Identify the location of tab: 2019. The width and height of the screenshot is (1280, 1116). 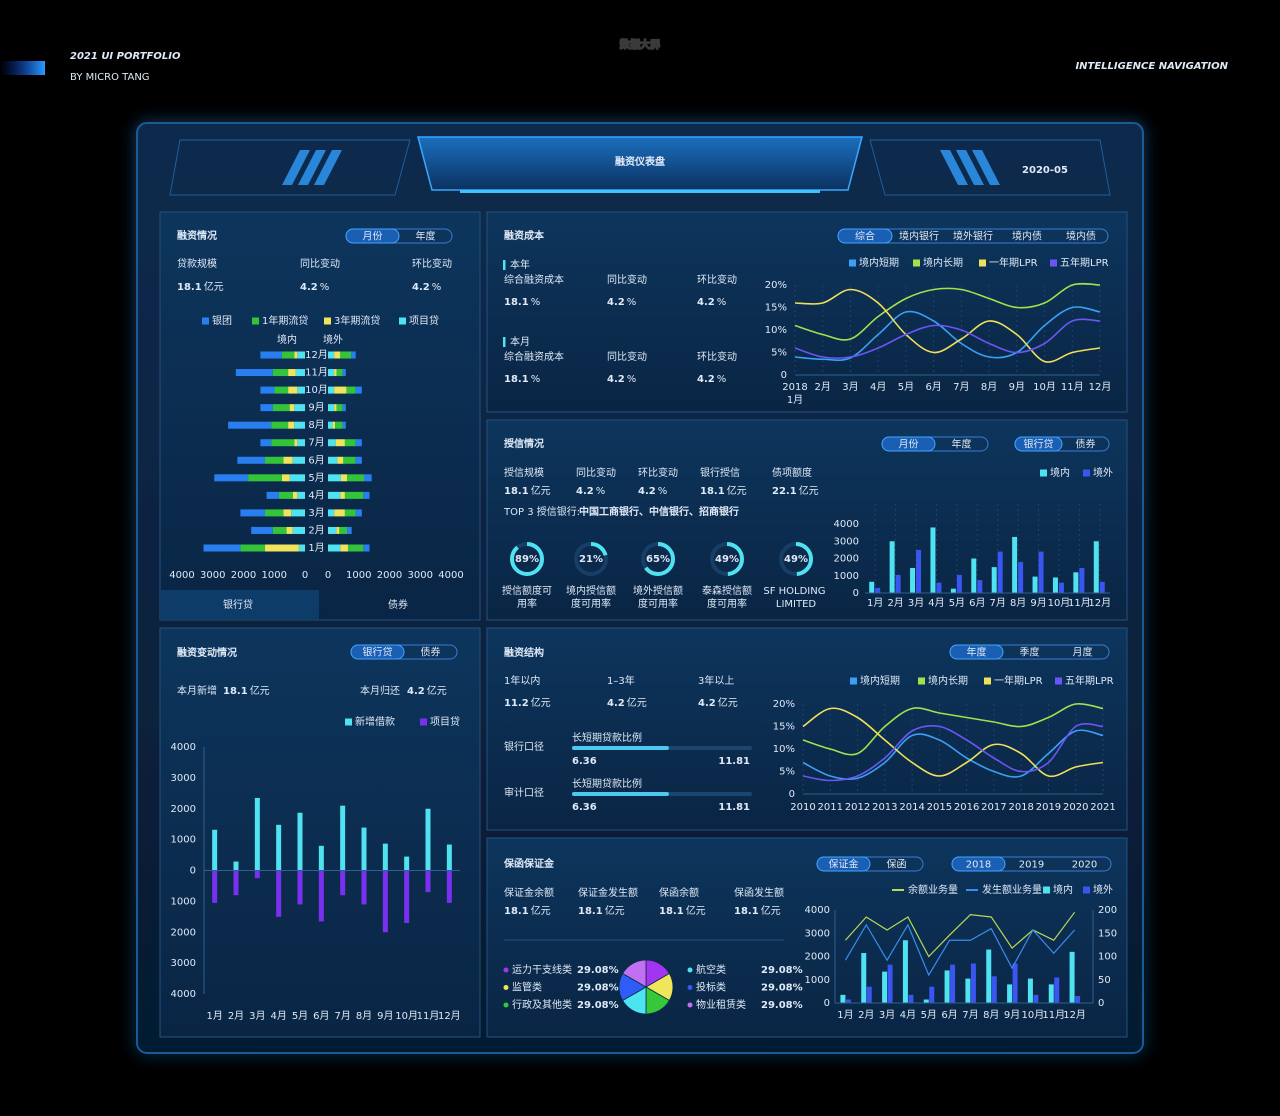
(1031, 865).